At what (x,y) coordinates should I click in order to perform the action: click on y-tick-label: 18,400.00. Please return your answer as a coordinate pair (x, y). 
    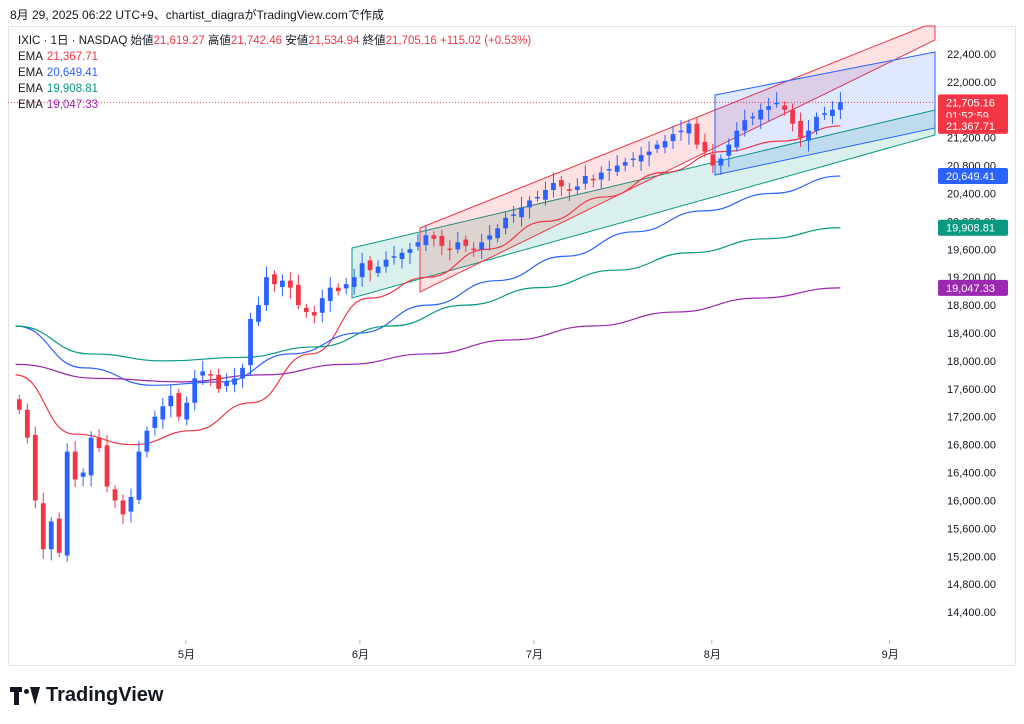
    Looking at the image, I should click on (971, 334).